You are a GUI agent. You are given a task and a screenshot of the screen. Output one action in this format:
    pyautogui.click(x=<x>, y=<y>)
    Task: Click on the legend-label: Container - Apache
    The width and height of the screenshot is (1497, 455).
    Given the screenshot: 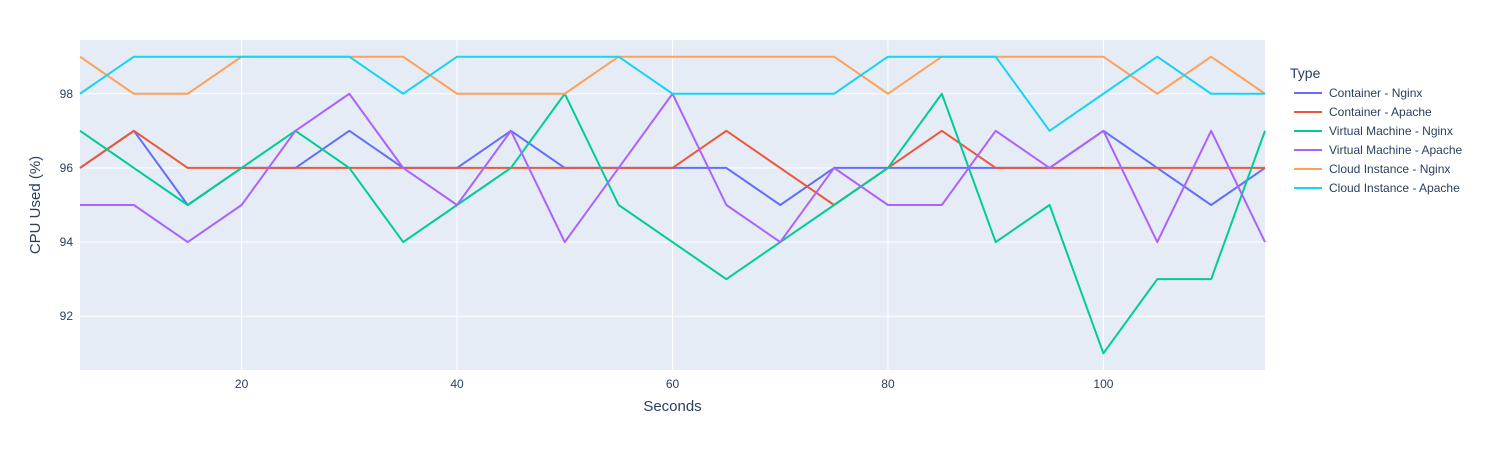 What is the action you would take?
    pyautogui.click(x=1380, y=112)
    